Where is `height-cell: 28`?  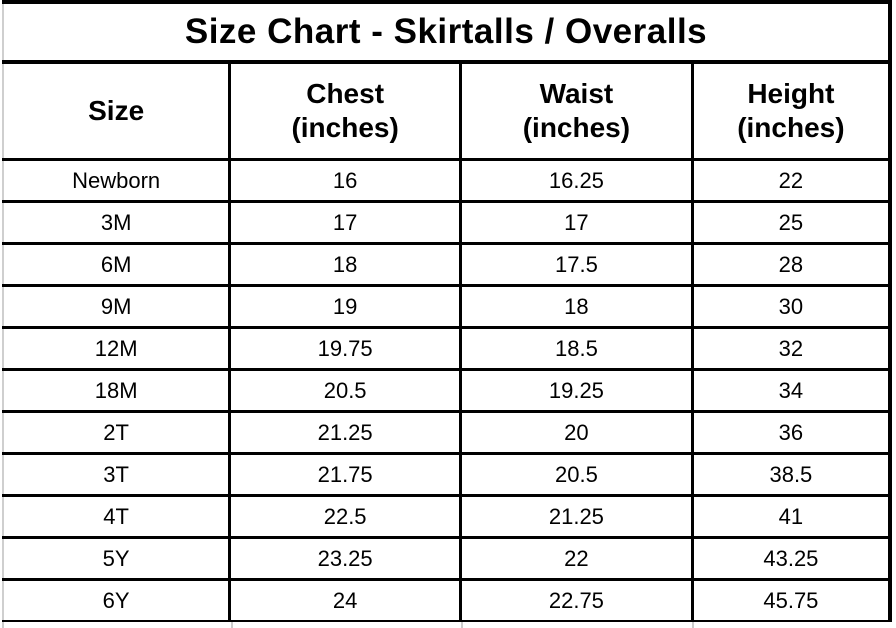 height-cell: 28 is located at coordinates (790, 265).